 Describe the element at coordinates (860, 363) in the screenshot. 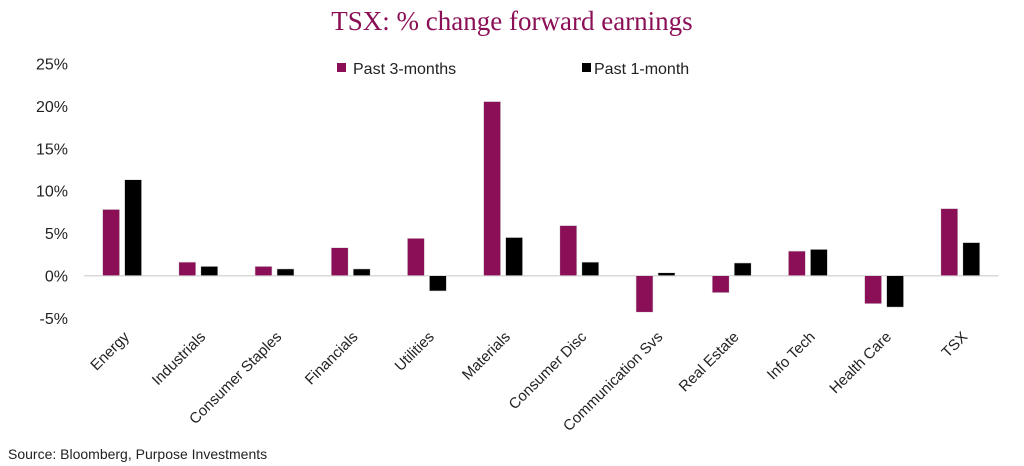

I see `x-category-label: Health Care` at that location.